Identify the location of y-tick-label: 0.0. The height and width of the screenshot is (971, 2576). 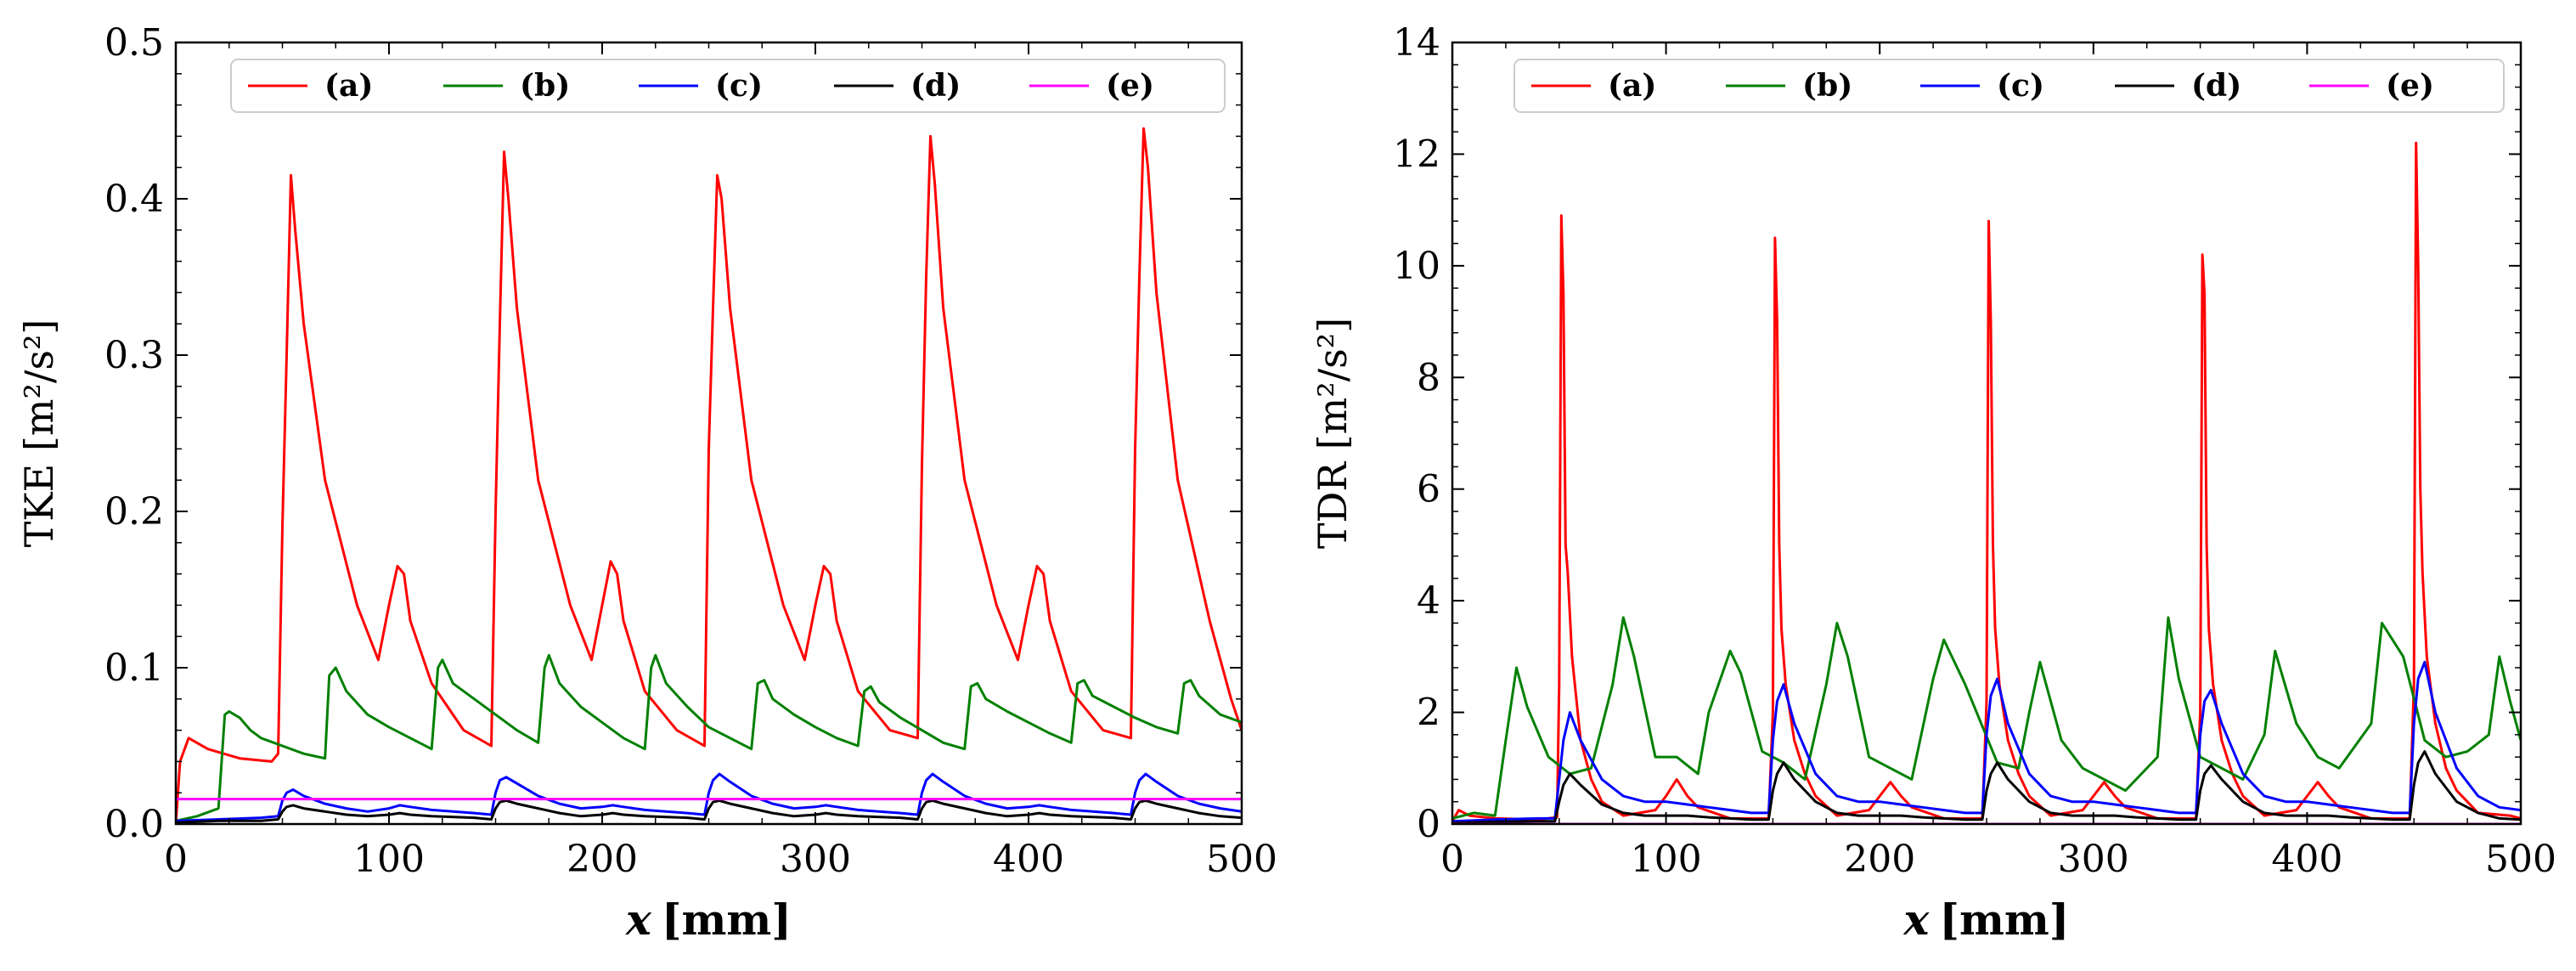
(134, 825).